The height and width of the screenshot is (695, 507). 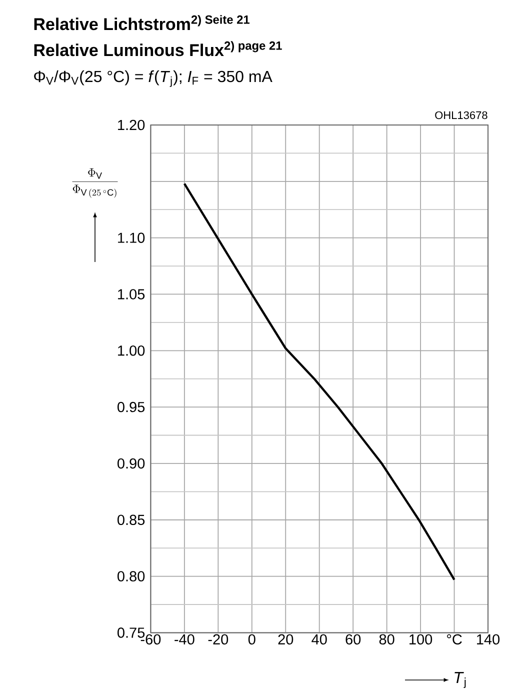 What do you see at coordinates (142, 22) in the screenshot?
I see `chart-title: Relative Lichtstrom$^{2) Seite 21}$` at bounding box center [142, 22].